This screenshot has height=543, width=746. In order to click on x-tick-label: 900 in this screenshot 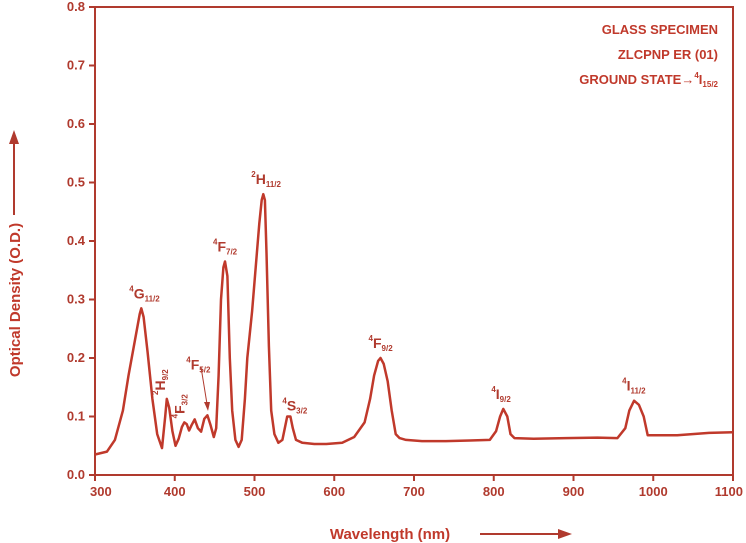, I will do `click(574, 491)`.